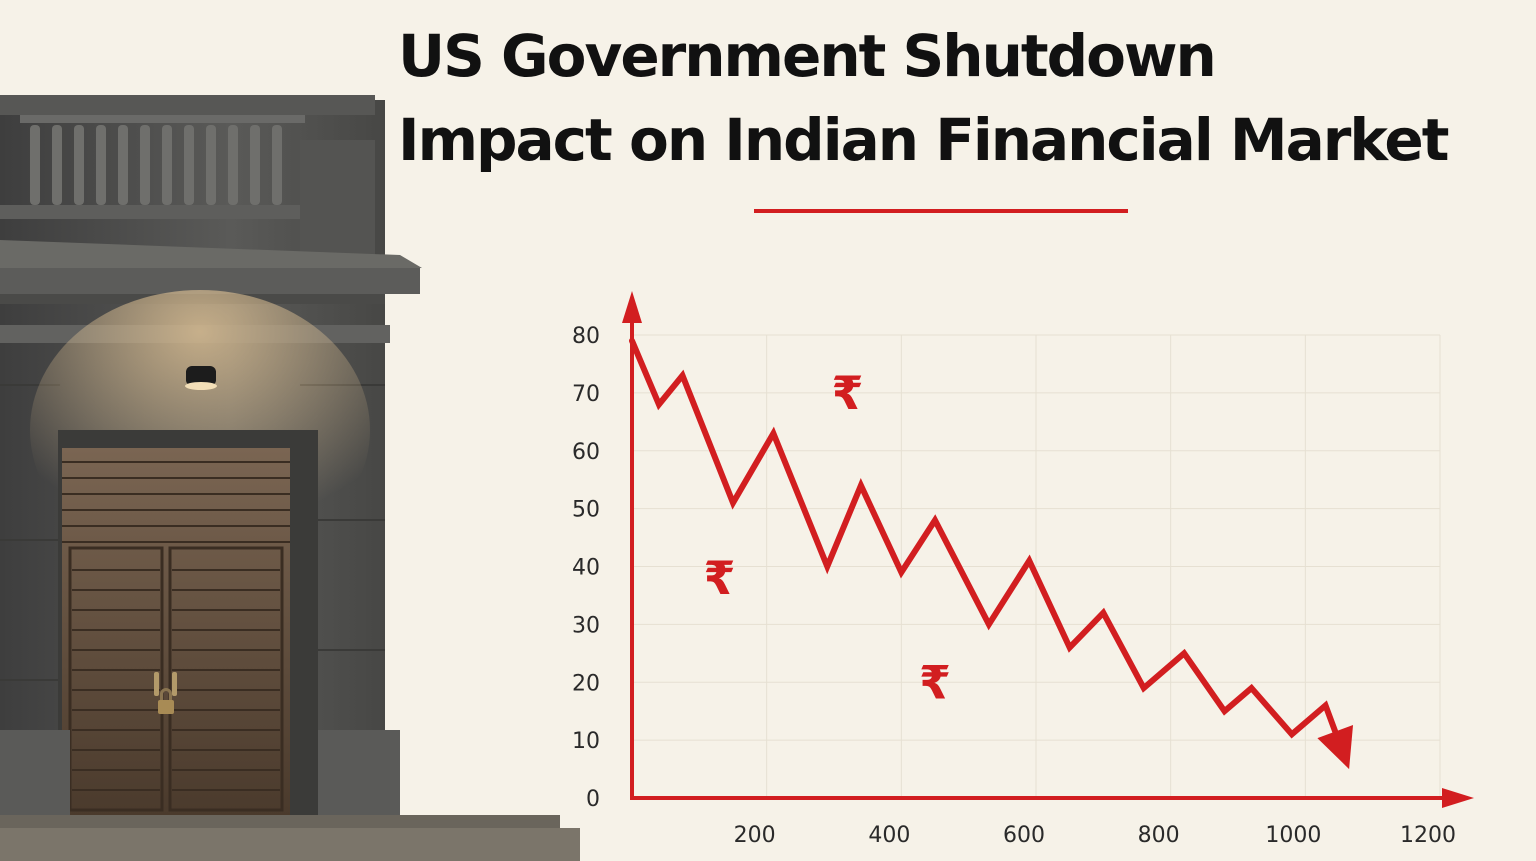 This screenshot has width=1536, height=861. What do you see at coordinates (807, 56) in the screenshot?
I see `title-line-1: US Government Shutdown` at bounding box center [807, 56].